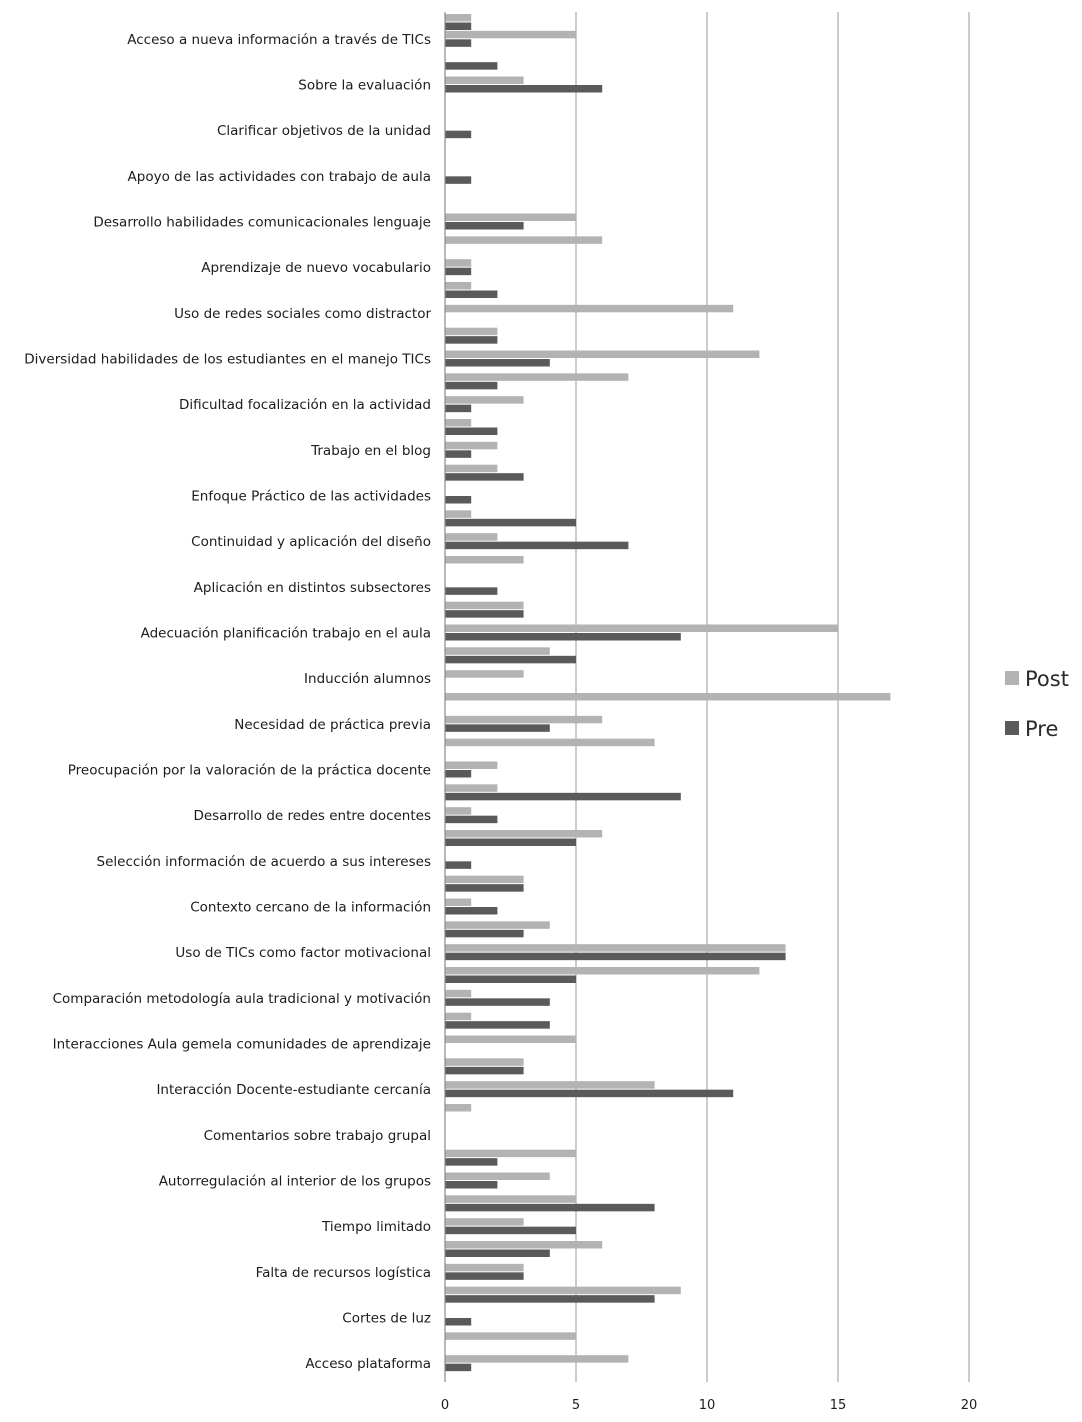 Image resolution: width=1082 pixels, height=1422 pixels. What do you see at coordinates (317, 1136) in the screenshot?
I see `category-label: Comentarios sobre trabajo grupal` at bounding box center [317, 1136].